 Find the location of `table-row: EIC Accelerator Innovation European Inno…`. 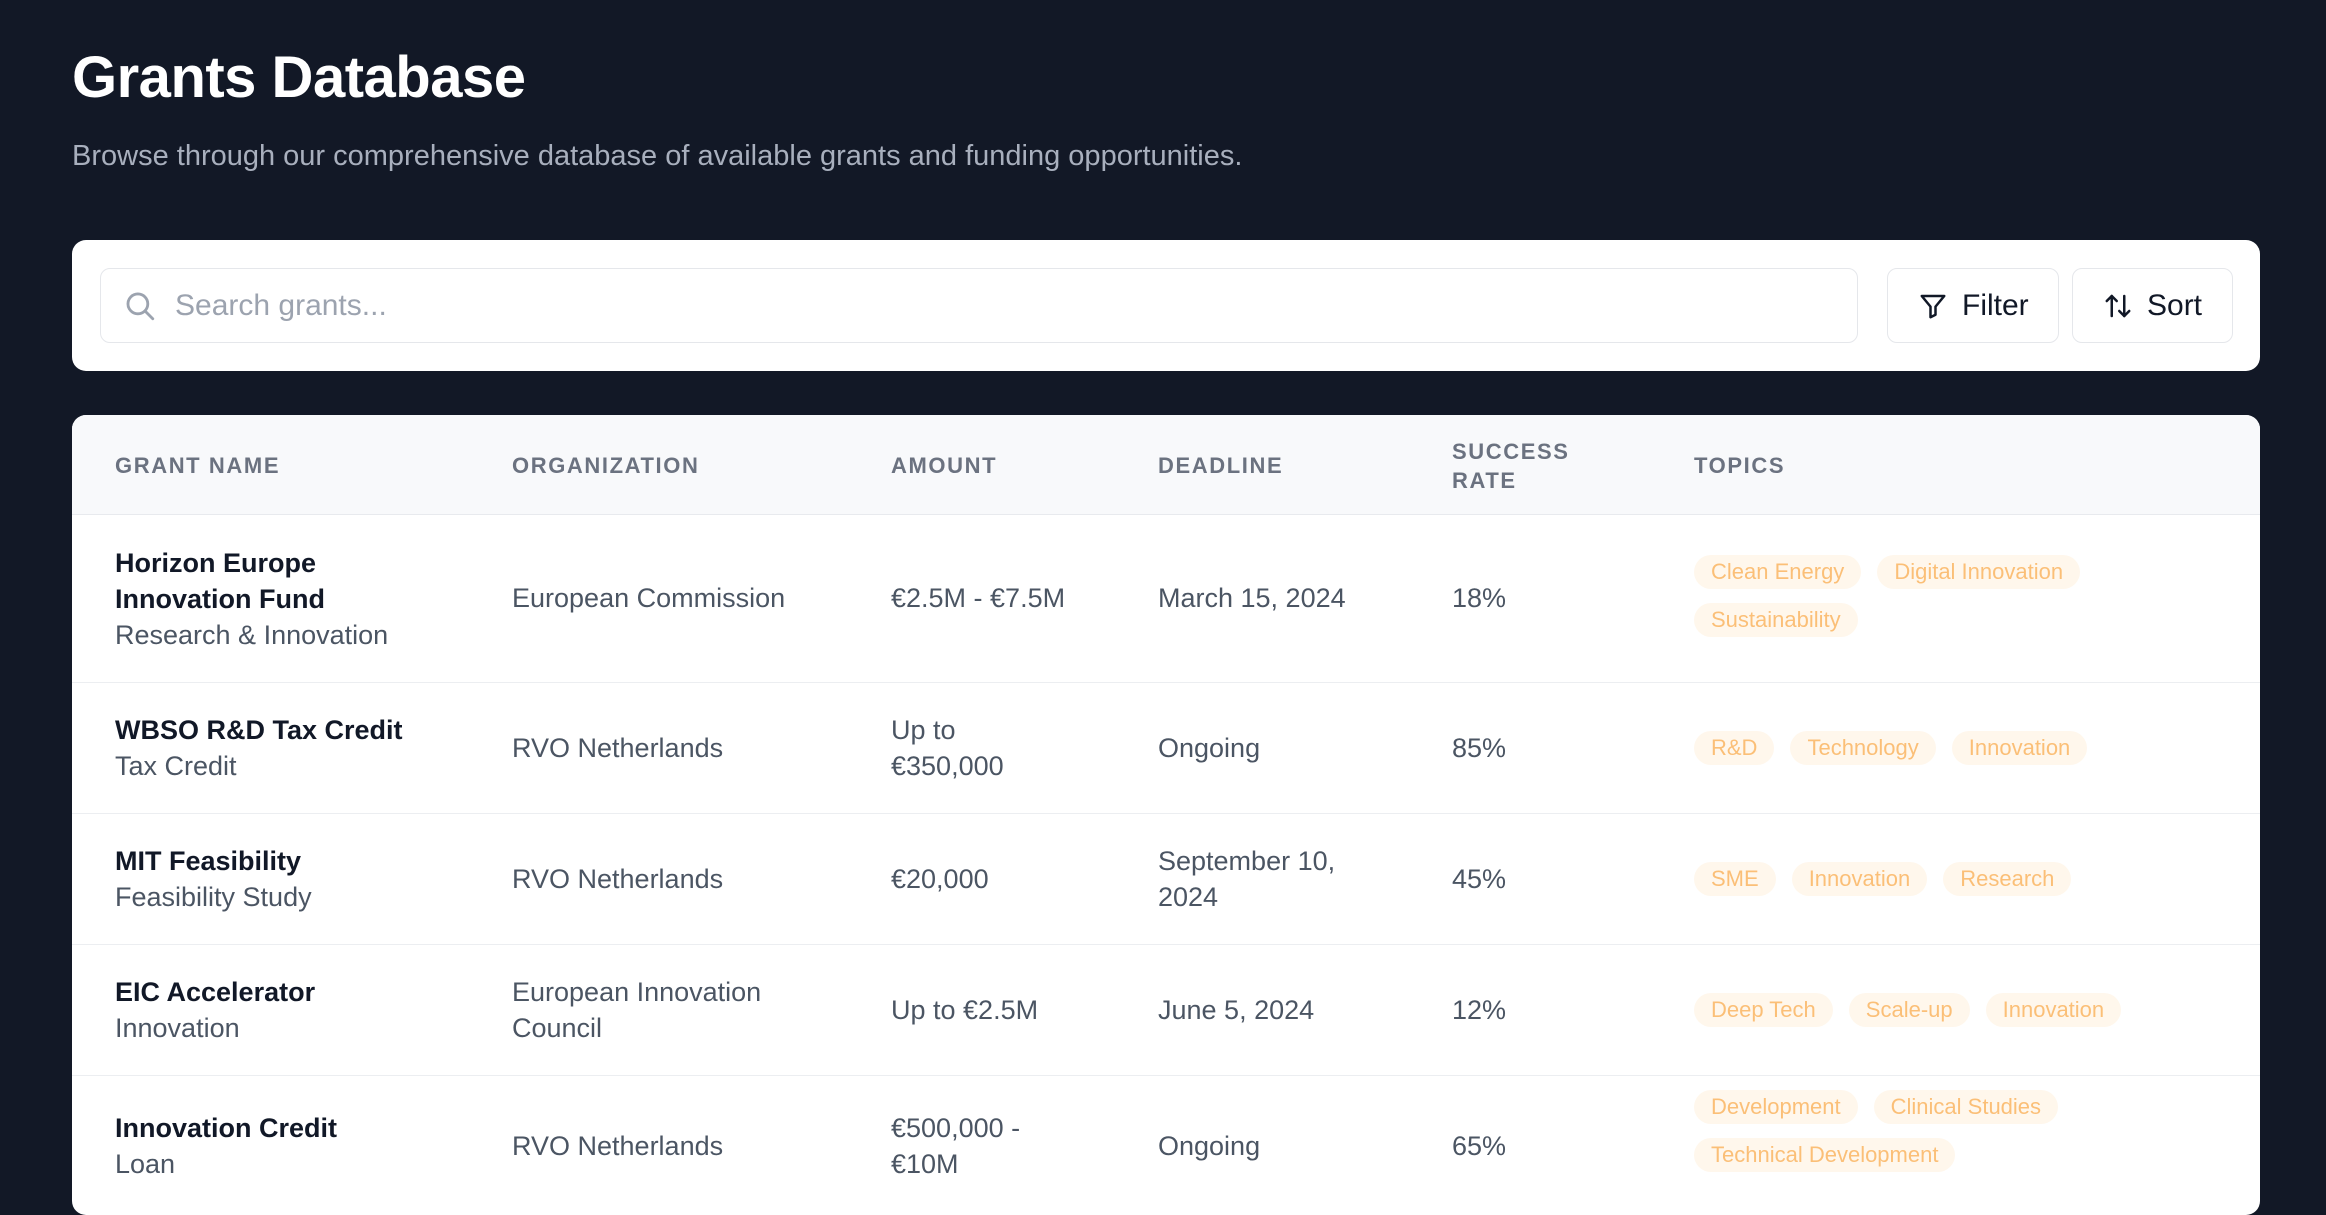

table-row: EIC Accelerator Innovation European Inno… is located at coordinates (1166, 1010).